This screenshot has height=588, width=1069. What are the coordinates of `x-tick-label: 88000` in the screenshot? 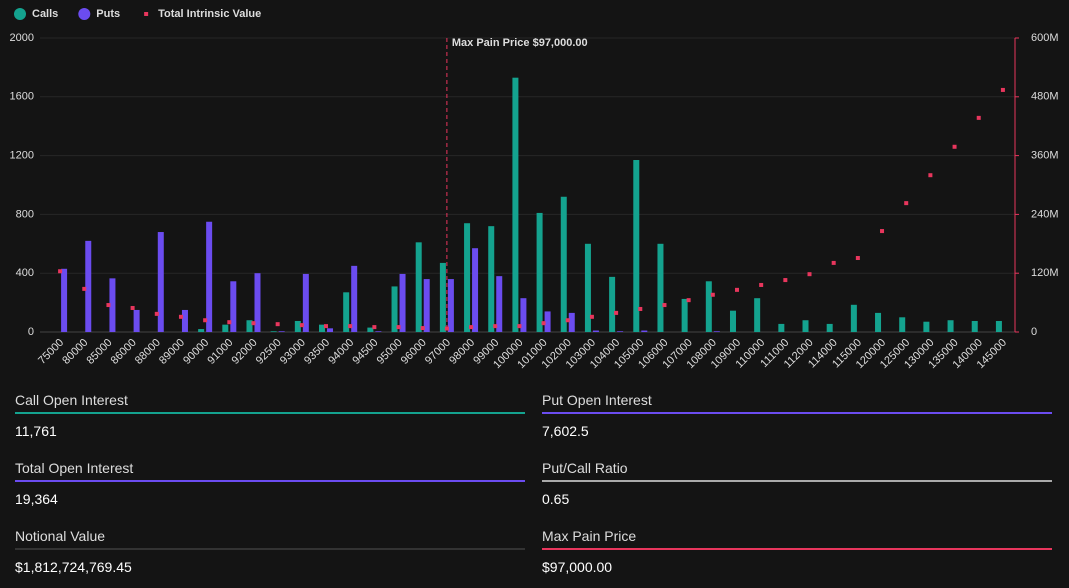 It's located at (148, 352).